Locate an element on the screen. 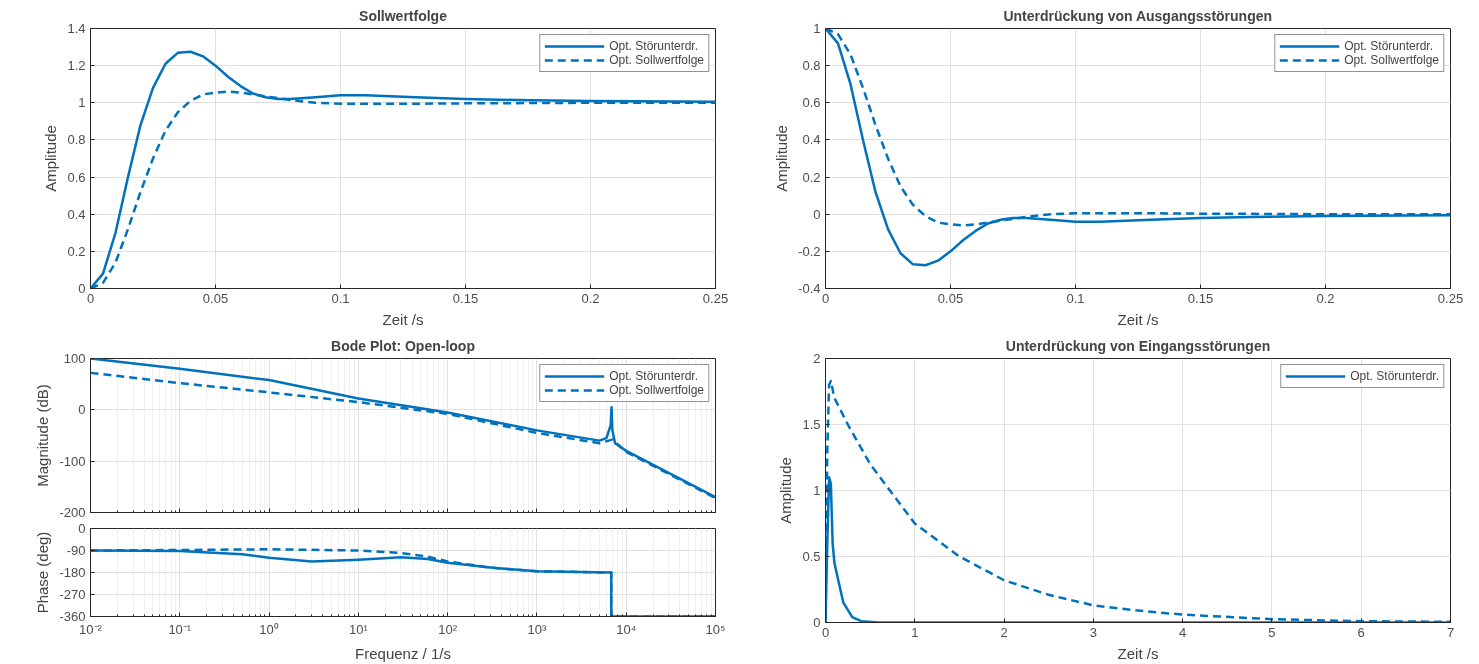 The height and width of the screenshot is (664, 1479). x-tick-label: 10³ is located at coordinates (537, 629).